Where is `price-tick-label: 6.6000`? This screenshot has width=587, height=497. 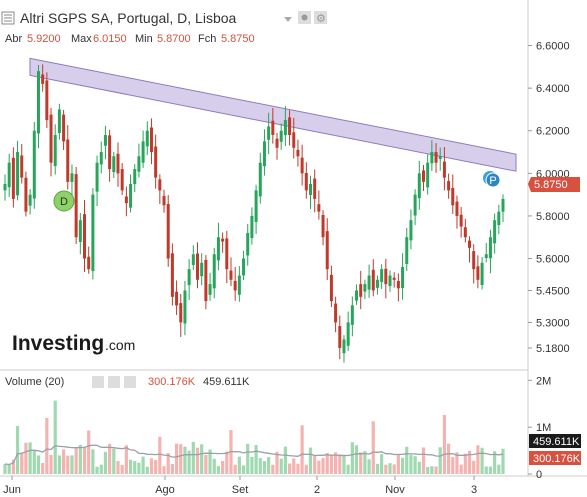 price-tick-label: 6.6000 is located at coordinates (553, 47).